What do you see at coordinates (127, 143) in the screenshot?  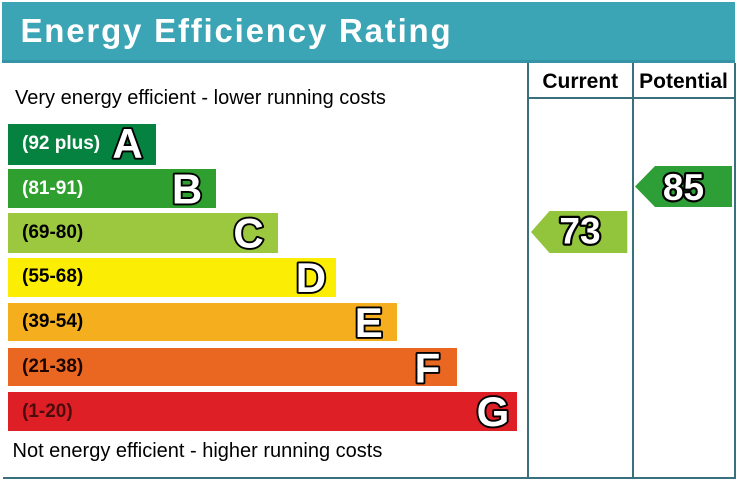 I see `svg-text: A` at bounding box center [127, 143].